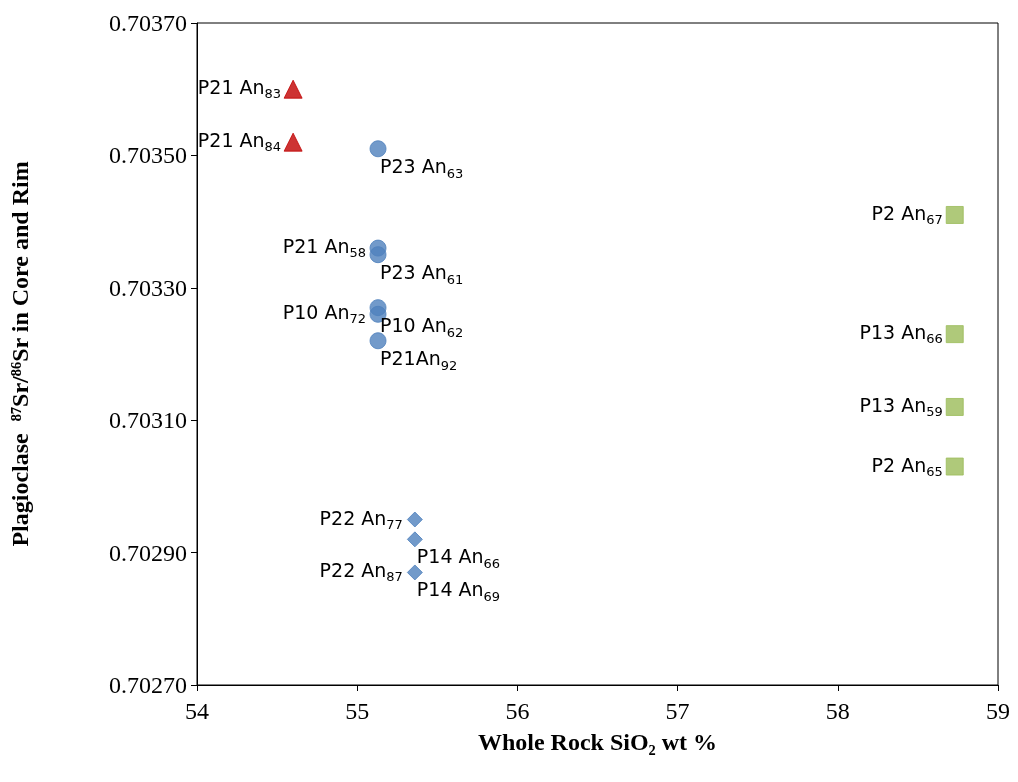 The image size is (1018, 782). Describe the element at coordinates (197, 711) in the screenshot. I see `x-tick-label: 54` at that location.